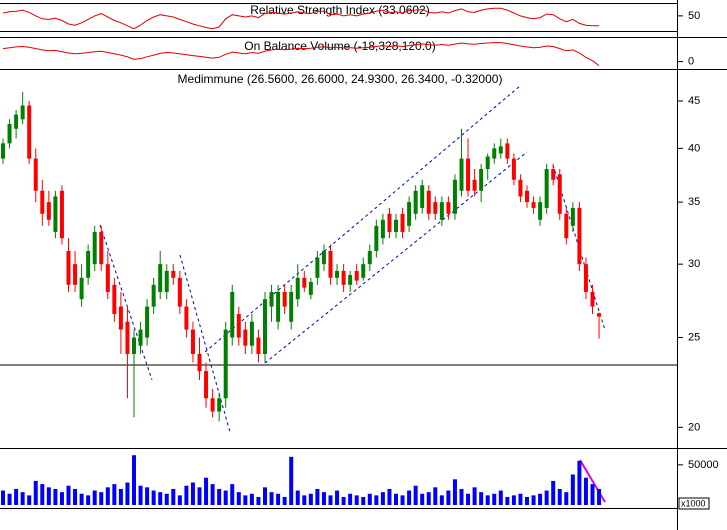 Image resolution: width=727 pixels, height=530 pixels. What do you see at coordinates (694, 264) in the screenshot?
I see `y-tick-label: 30` at bounding box center [694, 264].